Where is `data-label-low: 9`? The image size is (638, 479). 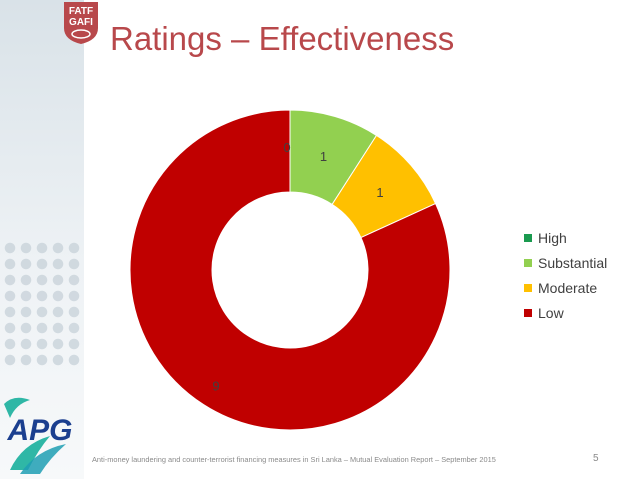 data-label-low: 9 is located at coordinates (215, 385).